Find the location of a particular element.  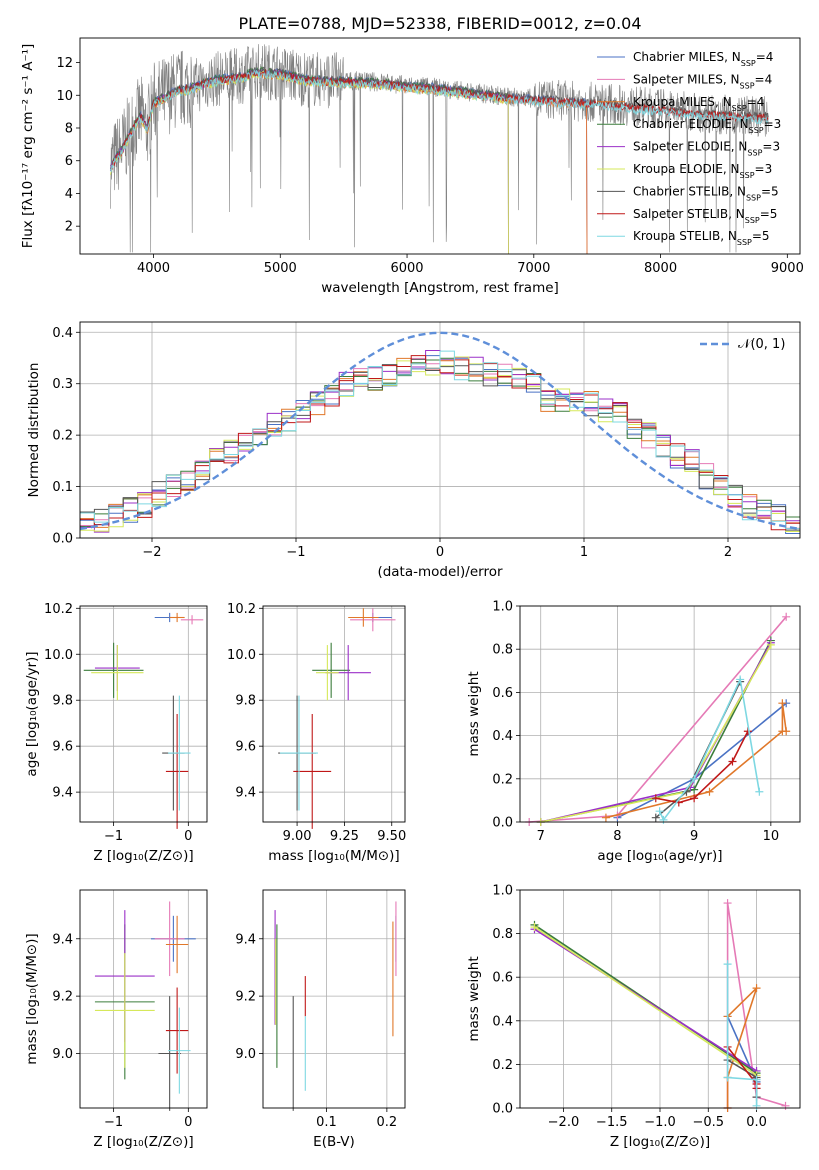

marker-kroupa-elodie is located at coordinates (534, 927).